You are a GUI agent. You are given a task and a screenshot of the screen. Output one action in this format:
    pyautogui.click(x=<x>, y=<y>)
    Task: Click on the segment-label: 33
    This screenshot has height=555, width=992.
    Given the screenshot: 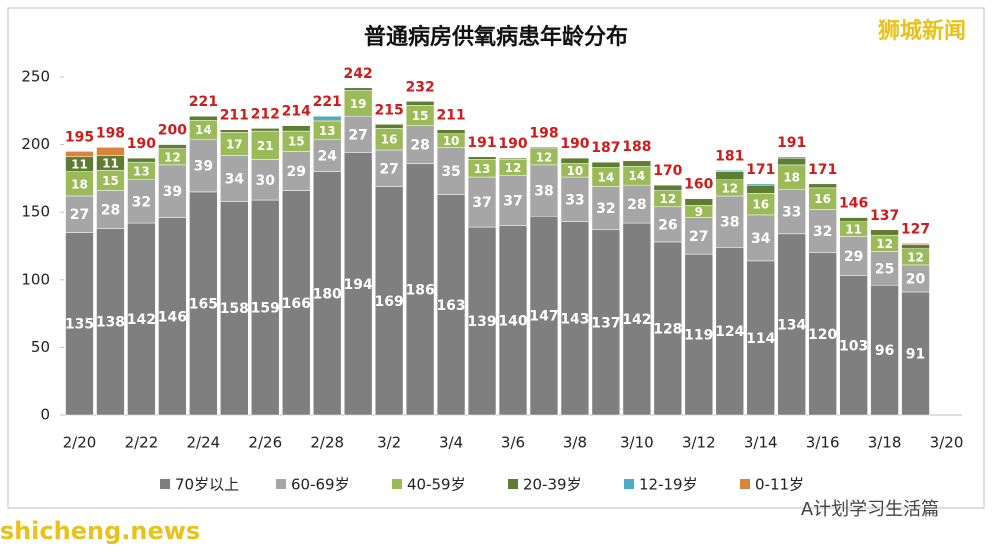 What is the action you would take?
    pyautogui.click(x=791, y=213)
    